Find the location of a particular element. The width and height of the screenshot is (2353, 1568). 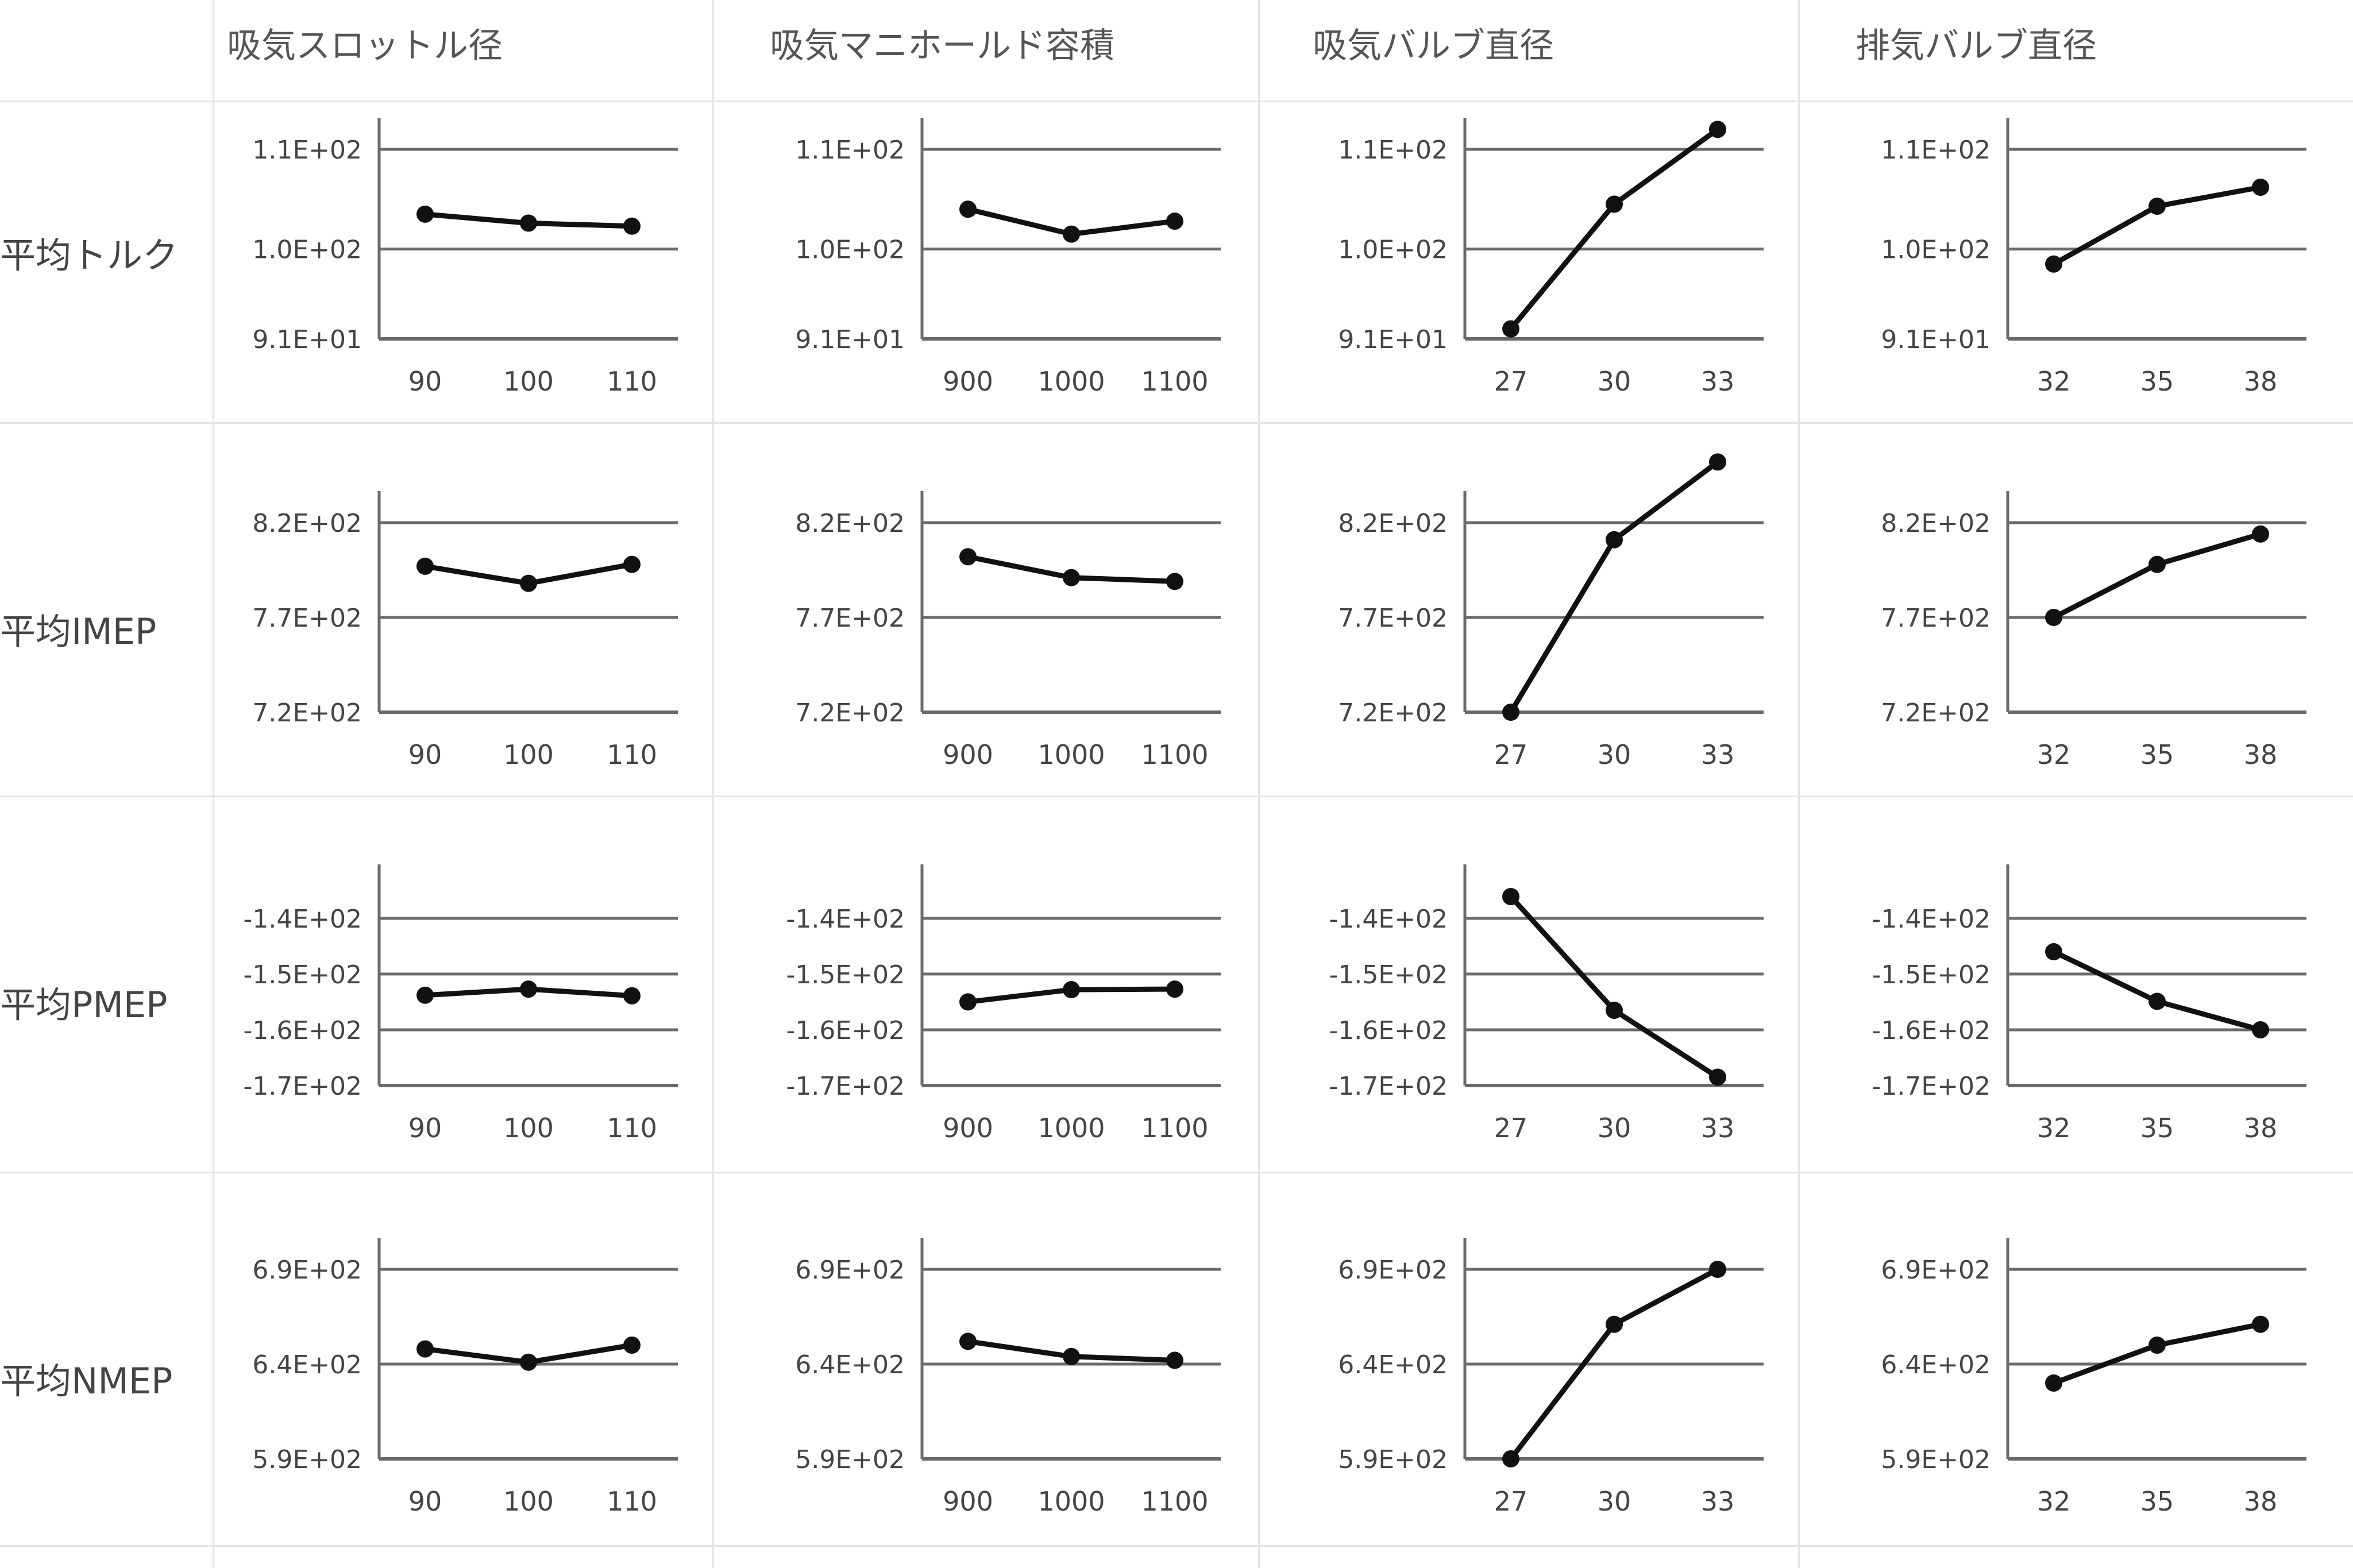

y-tick-label: 6.4E+02 is located at coordinates (1393, 1365).